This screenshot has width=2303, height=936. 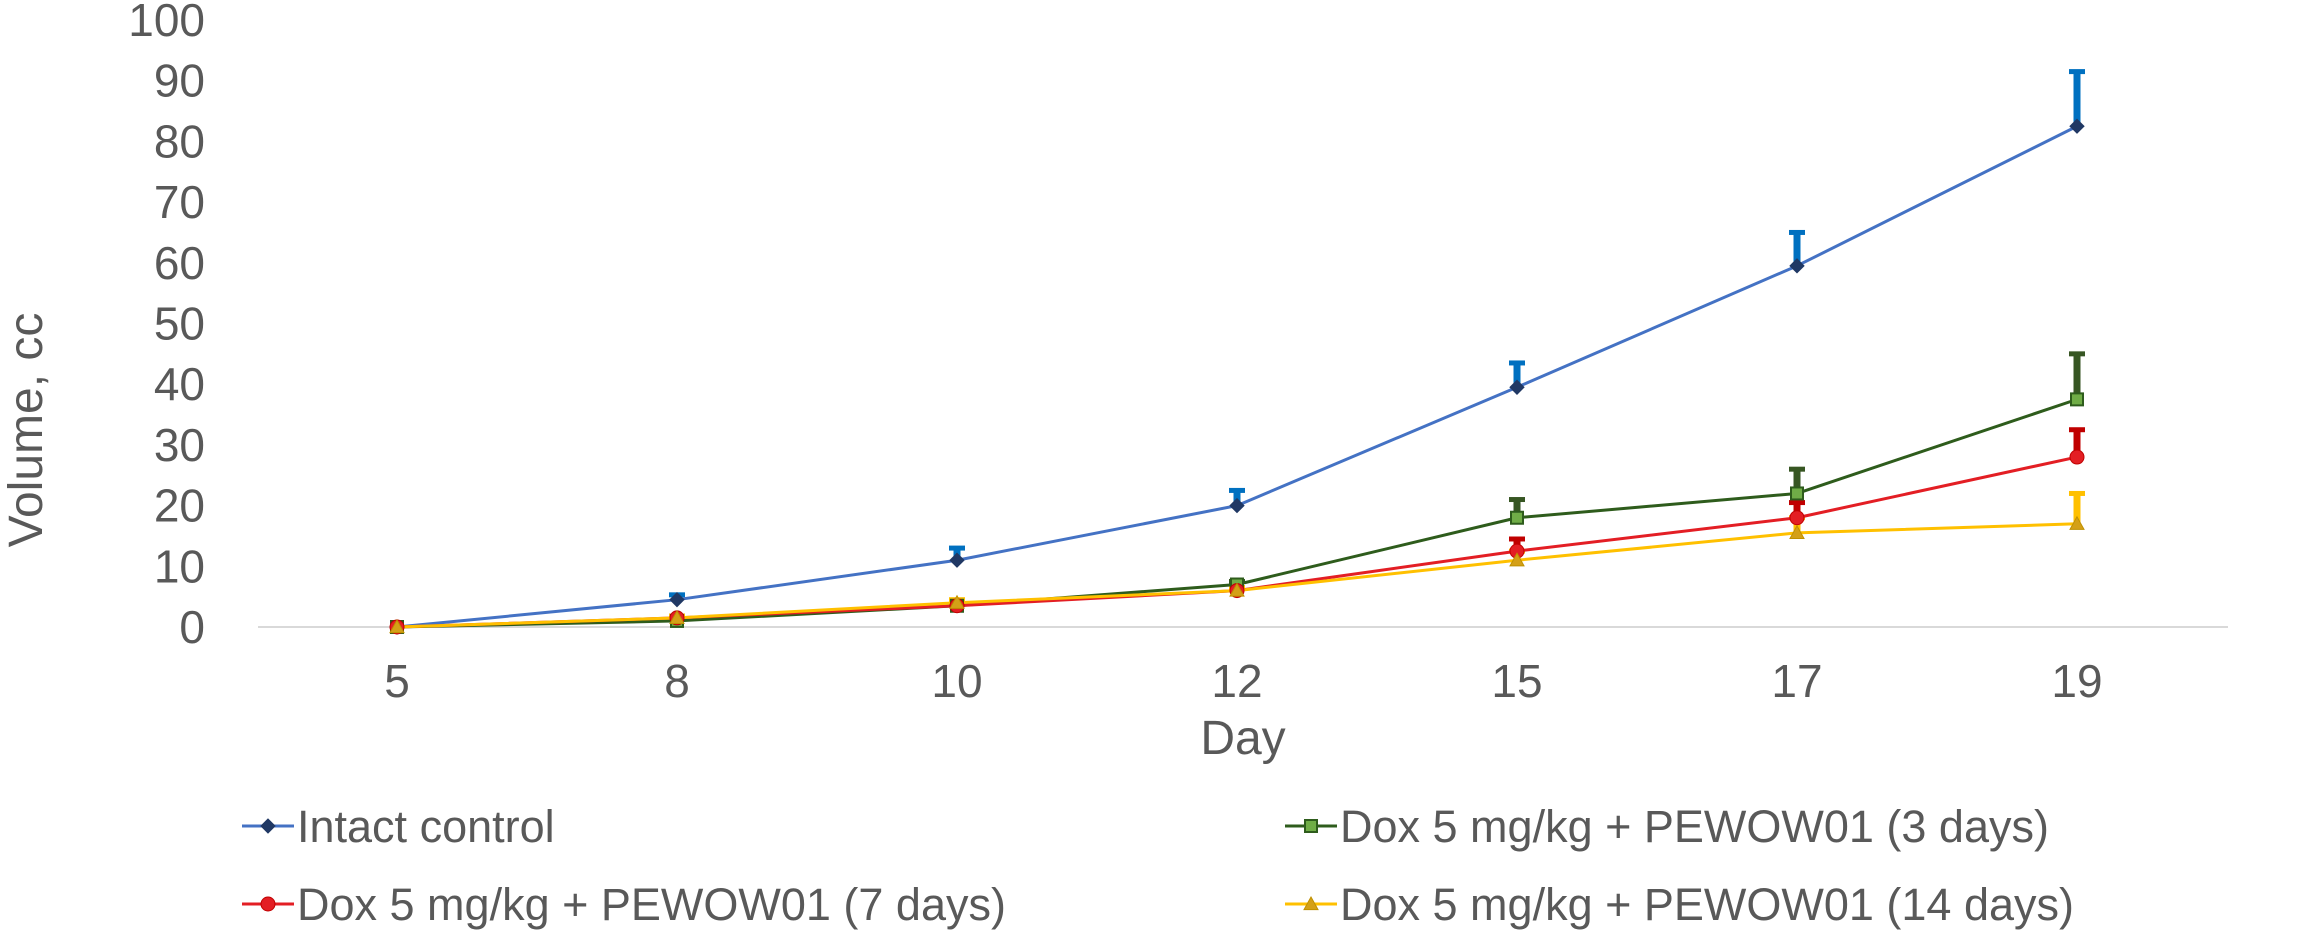 What do you see at coordinates (192, 627) in the screenshot?
I see `y-tick-label: 0` at bounding box center [192, 627].